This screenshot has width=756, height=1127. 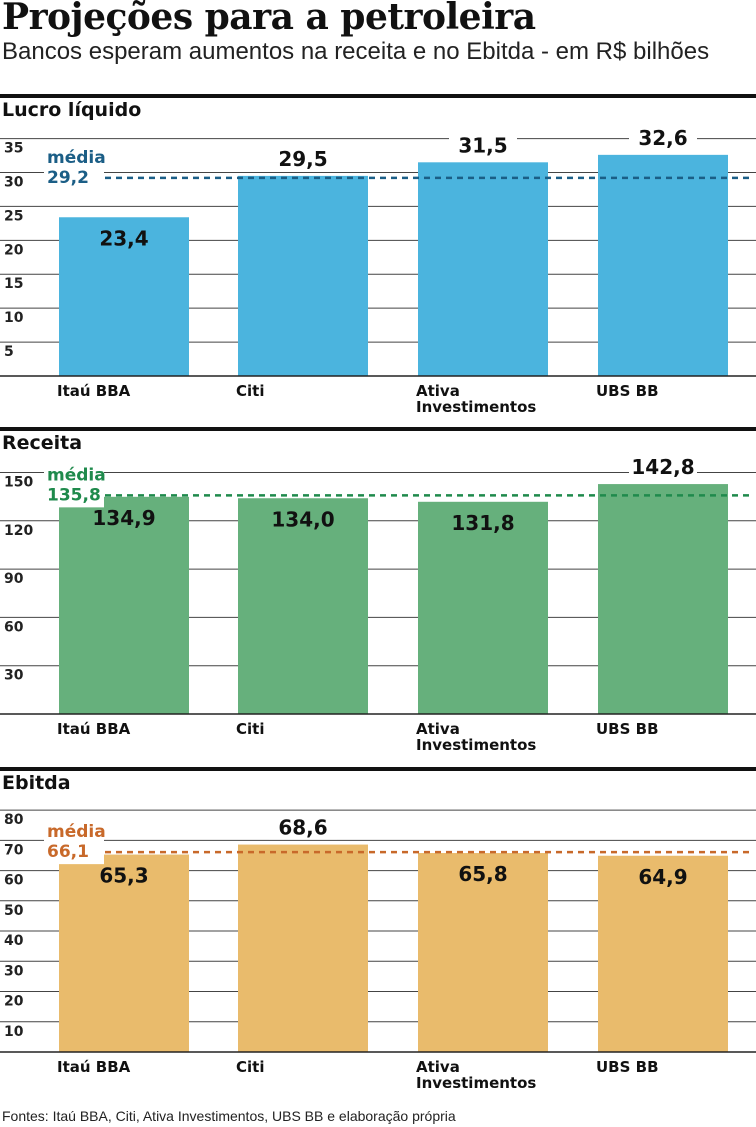 What do you see at coordinates (482, 523) in the screenshot?
I see `data-label: 131,8` at bounding box center [482, 523].